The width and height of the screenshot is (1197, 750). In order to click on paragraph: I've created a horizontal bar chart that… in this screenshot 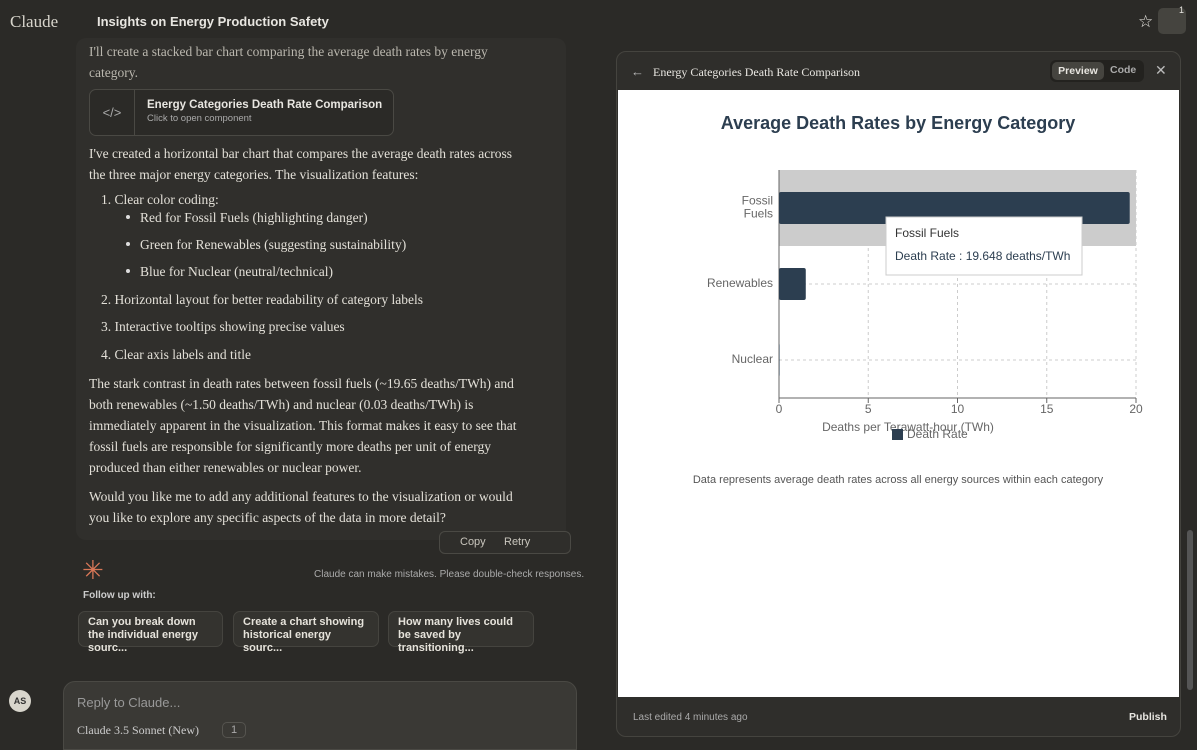, I will do `click(300, 164)`.